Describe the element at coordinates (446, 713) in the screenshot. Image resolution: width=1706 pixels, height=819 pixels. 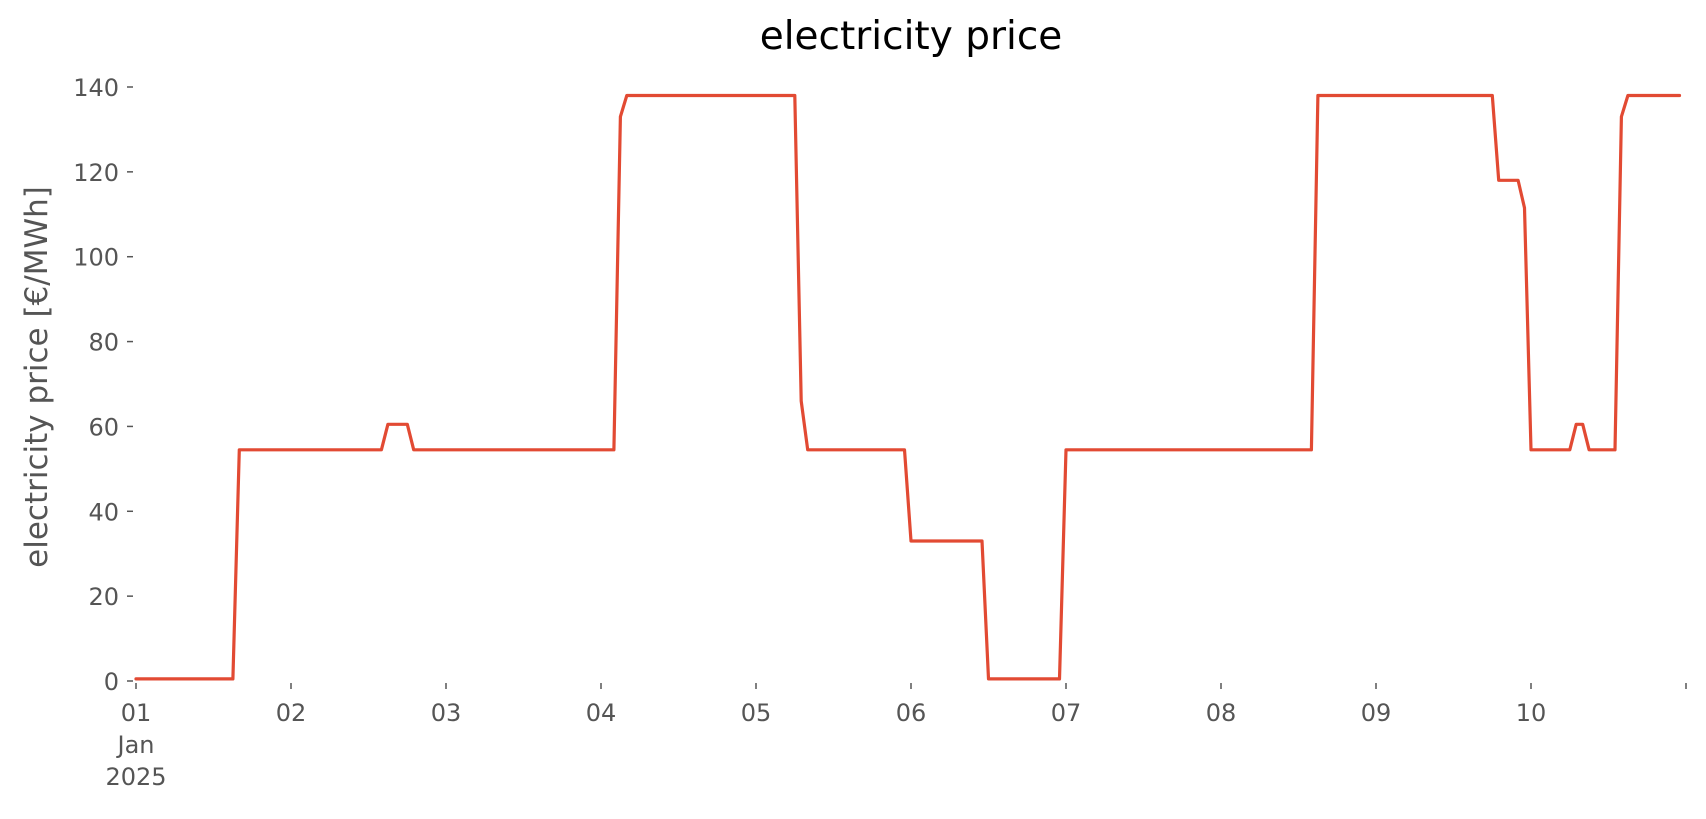
I see `x-tick-label: 03` at that location.